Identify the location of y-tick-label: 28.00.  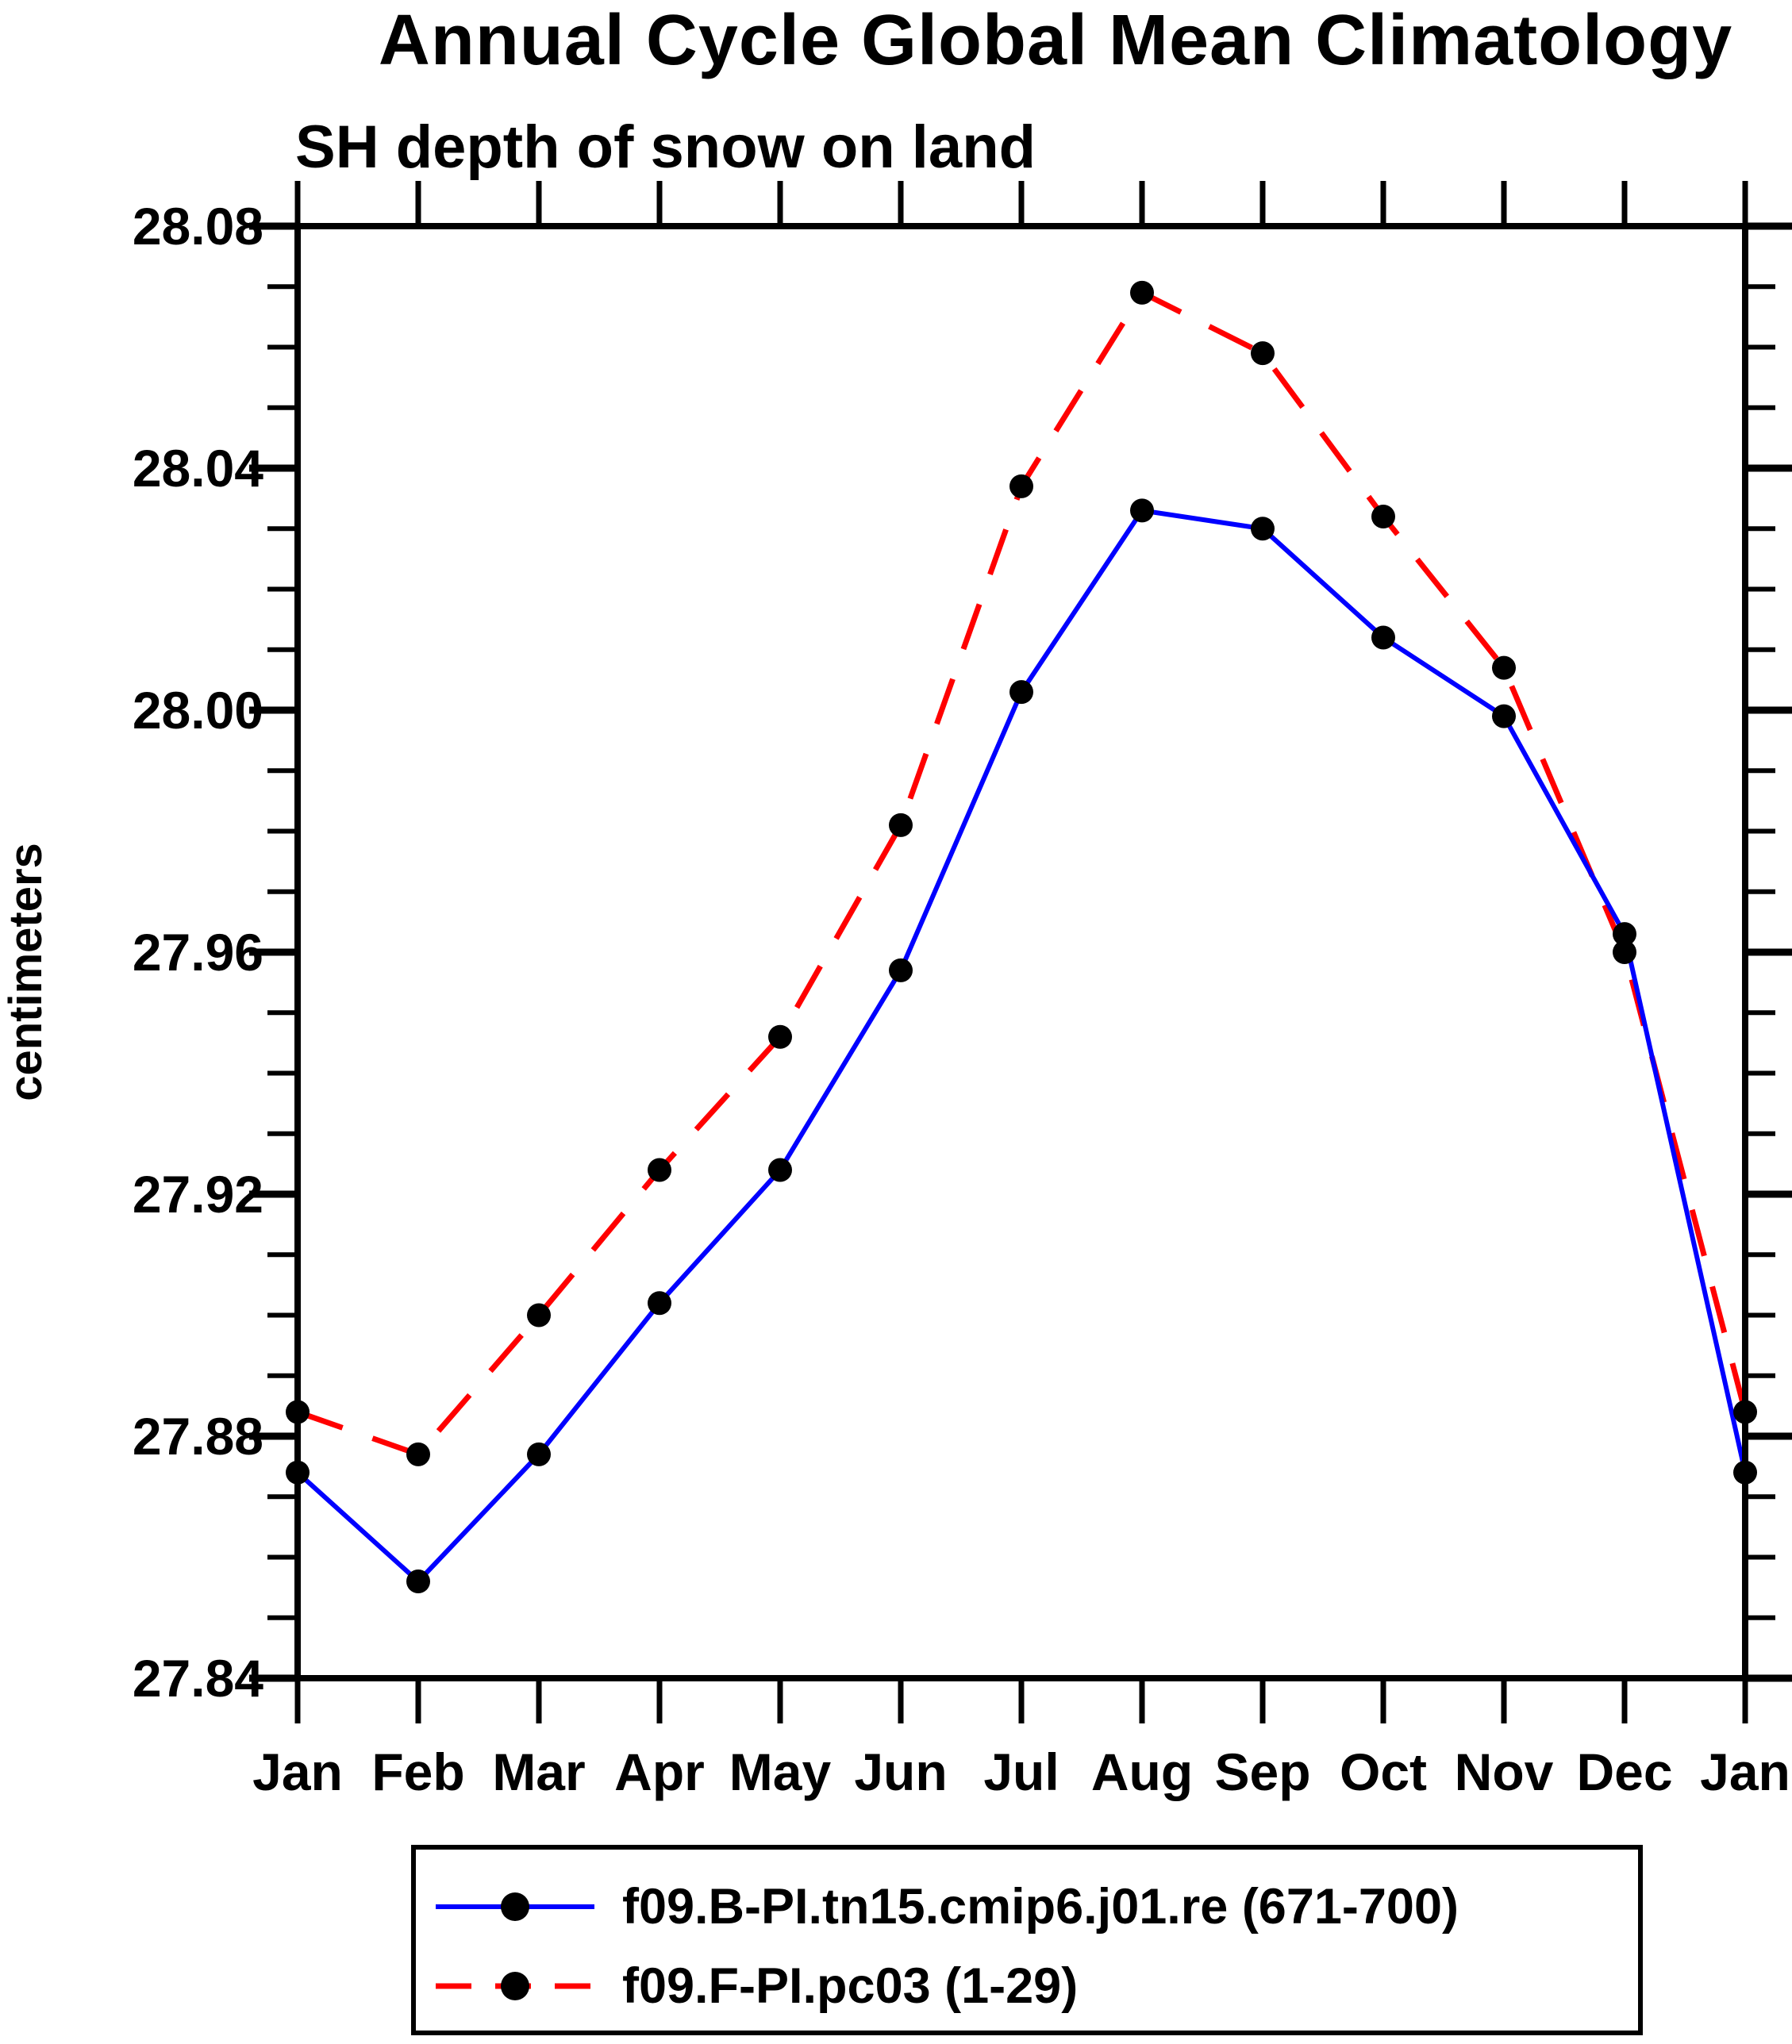
(198, 710).